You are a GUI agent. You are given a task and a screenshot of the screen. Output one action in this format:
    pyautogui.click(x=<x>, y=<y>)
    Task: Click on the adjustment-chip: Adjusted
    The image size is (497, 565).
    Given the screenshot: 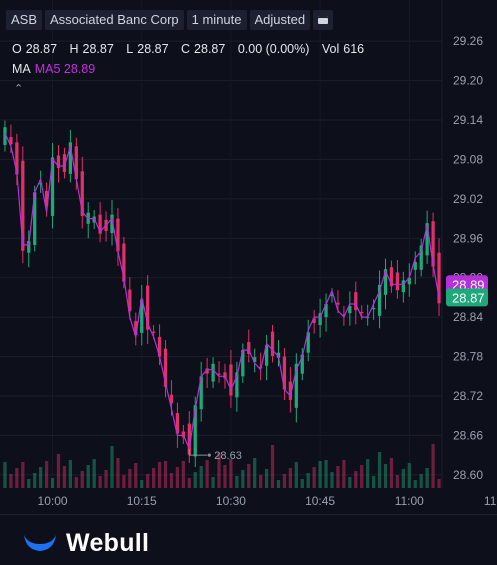 What is the action you would take?
    pyautogui.click(x=280, y=20)
    